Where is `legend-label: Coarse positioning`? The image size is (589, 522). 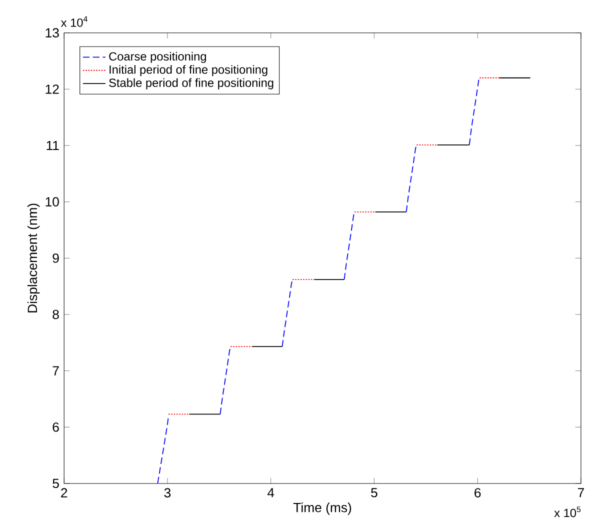
legend-label: Coarse positioning is located at coordinates (157, 58).